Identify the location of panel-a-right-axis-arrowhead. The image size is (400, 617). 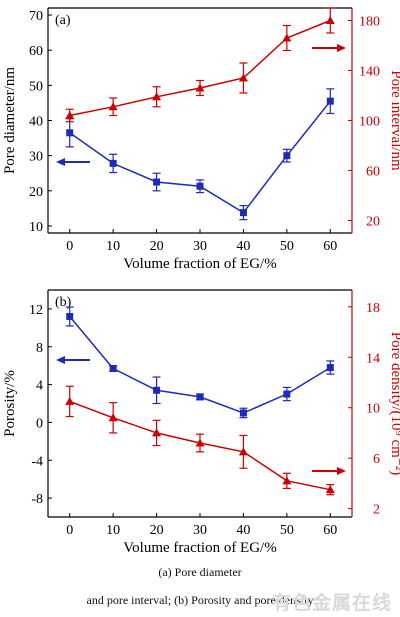
(341, 48).